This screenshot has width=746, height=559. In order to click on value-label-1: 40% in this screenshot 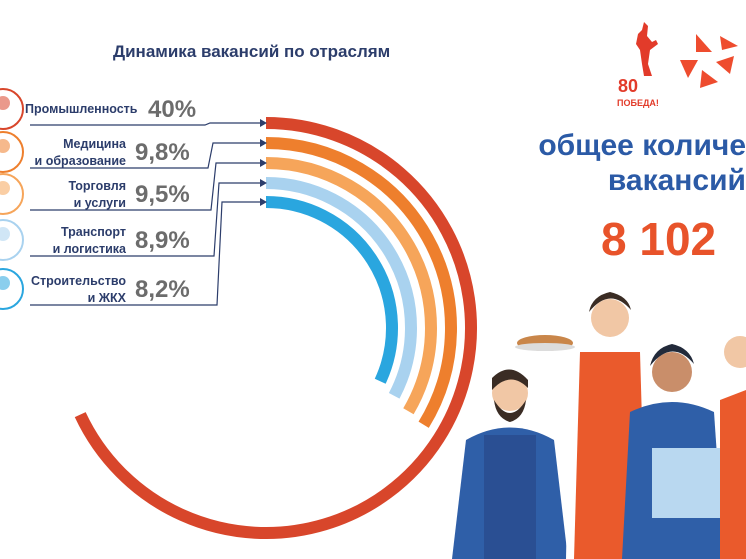, I will do `click(172, 109)`.